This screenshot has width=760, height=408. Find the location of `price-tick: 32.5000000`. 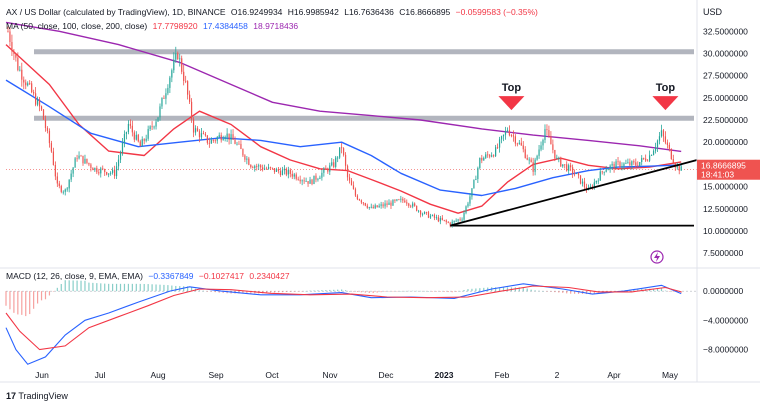

price-tick: 32.5000000 is located at coordinates (725, 31).